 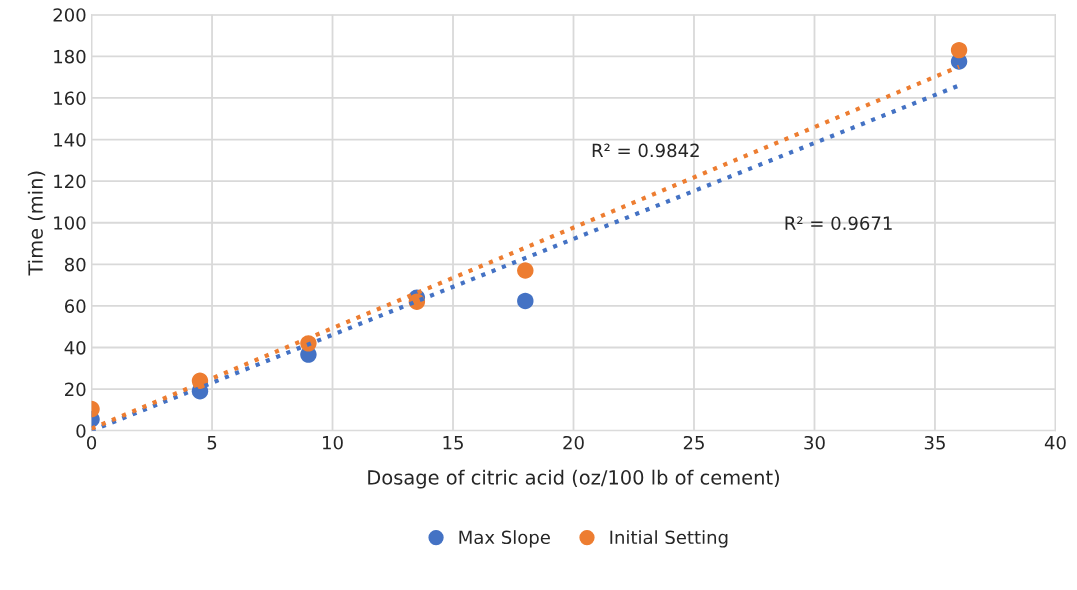 What do you see at coordinates (75, 389) in the screenshot?
I see `y-tick-label: 20` at bounding box center [75, 389].